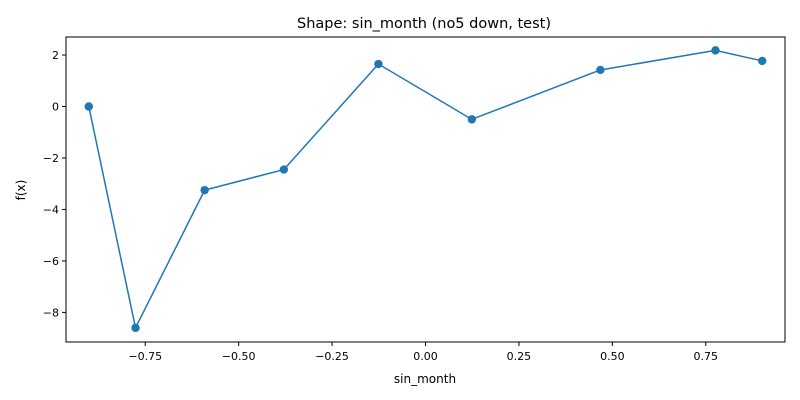 The width and height of the screenshot is (800, 400). Describe the element at coordinates (51, 312) in the screenshot. I see `y-tick-label: −8` at that location.